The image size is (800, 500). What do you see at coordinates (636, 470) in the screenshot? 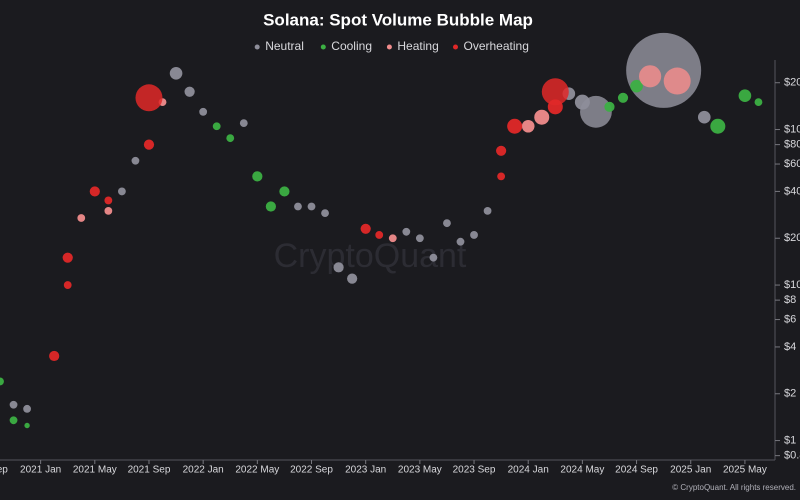
I see `x-tick-label: 2024 Sep` at bounding box center [636, 470].